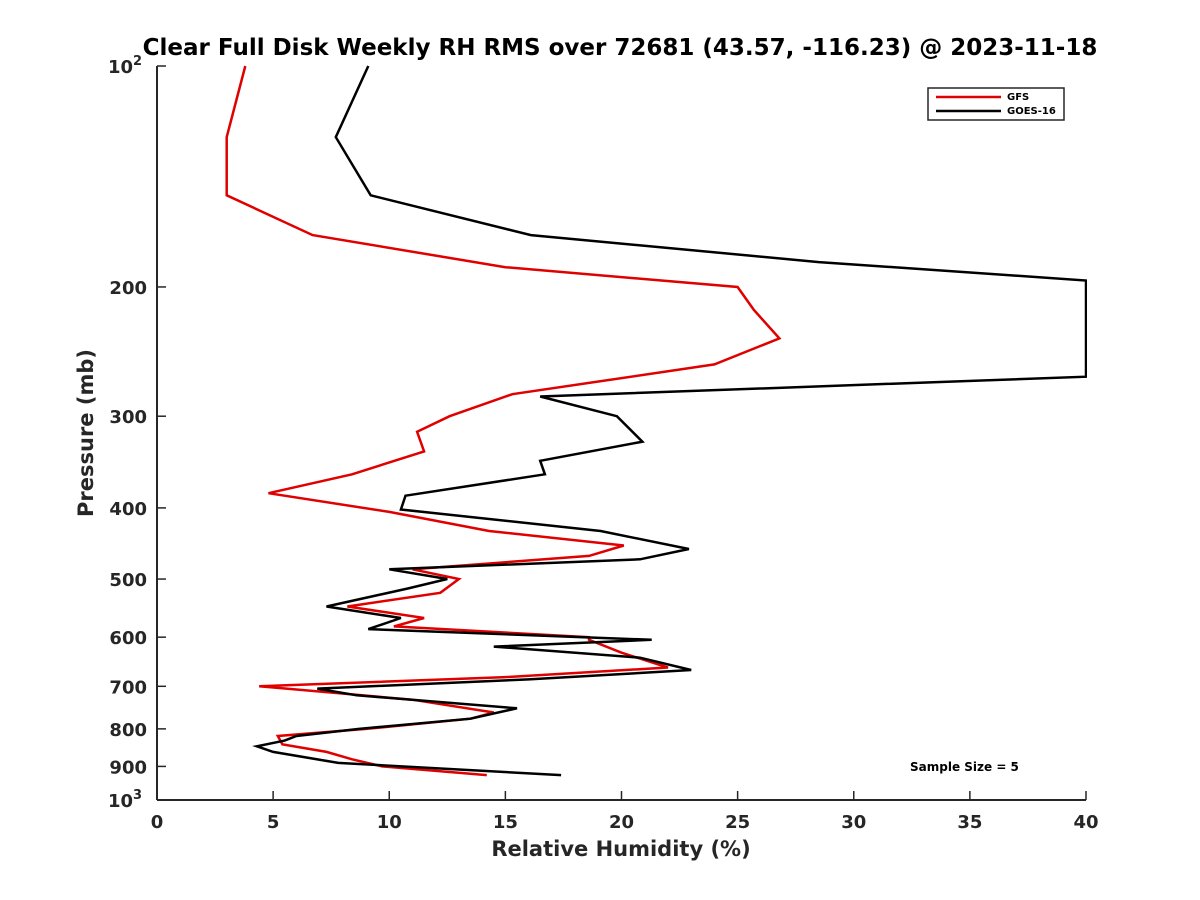  I want to click on x-axis-label: Relative Humidity (%), so click(620, 849).